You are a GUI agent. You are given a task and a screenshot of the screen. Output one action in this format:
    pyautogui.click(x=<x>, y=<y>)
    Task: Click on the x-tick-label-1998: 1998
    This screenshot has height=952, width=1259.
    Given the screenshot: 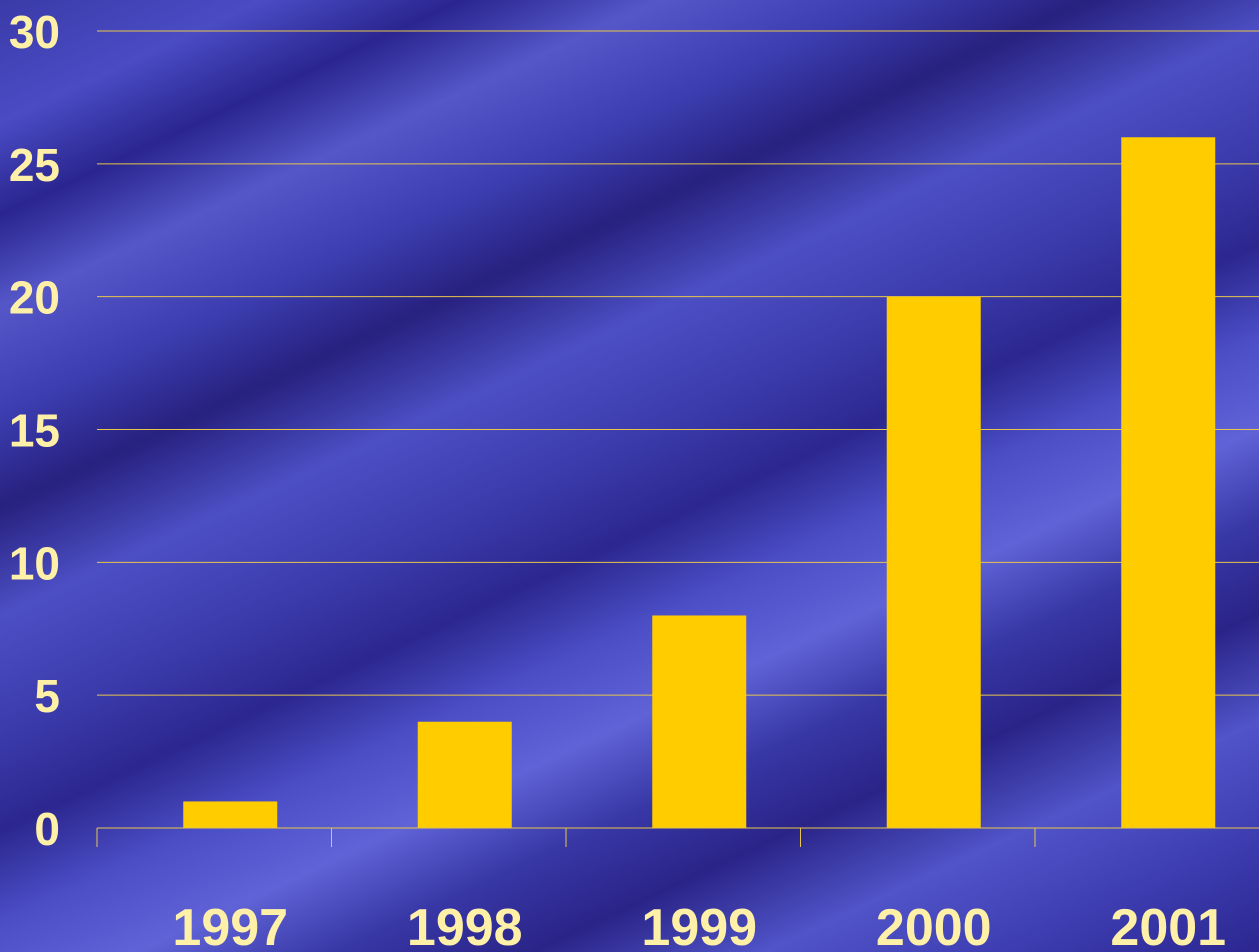 What is the action you would take?
    pyautogui.click(x=465, y=925)
    